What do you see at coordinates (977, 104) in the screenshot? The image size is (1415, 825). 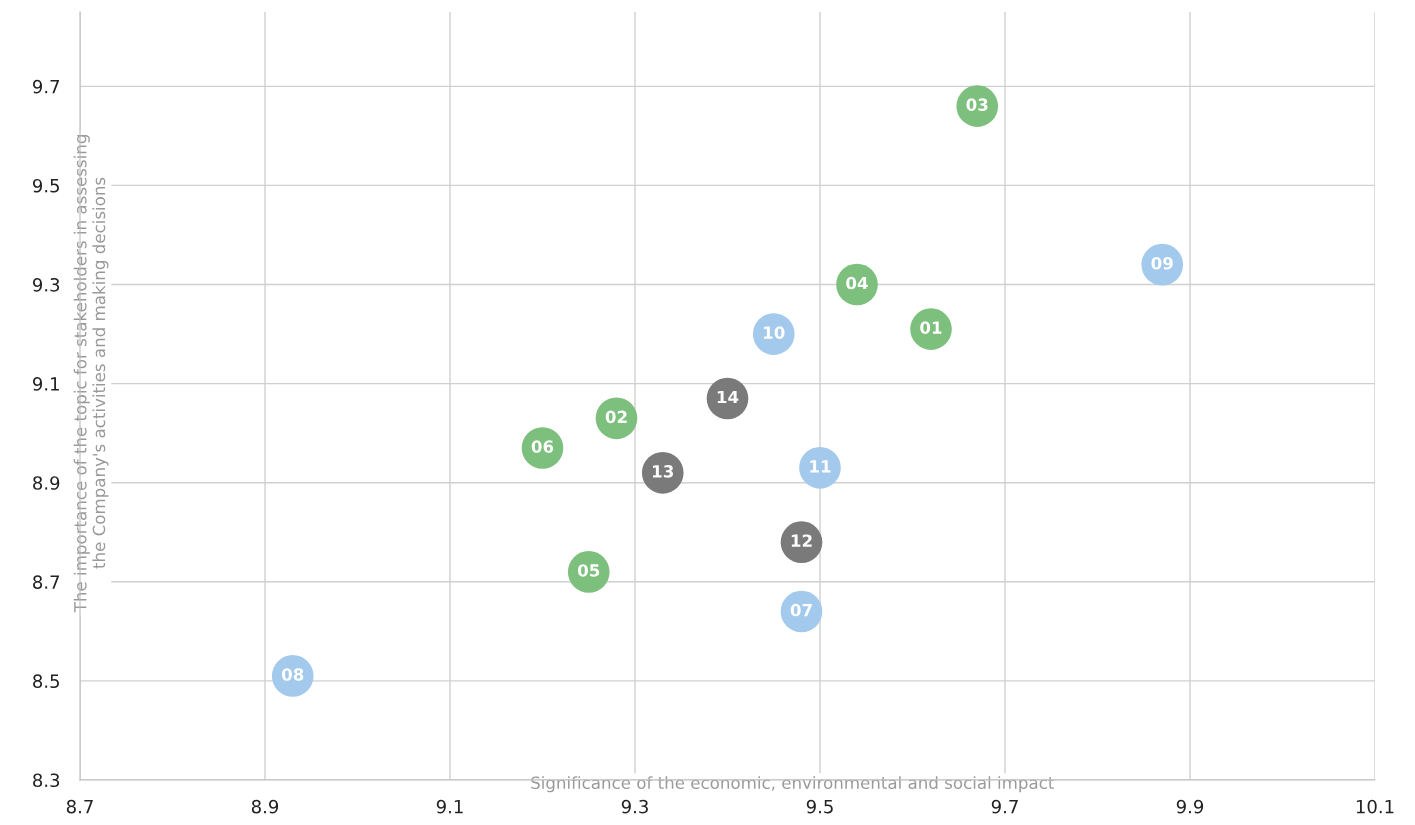 I see `annotation: 03` at bounding box center [977, 104].